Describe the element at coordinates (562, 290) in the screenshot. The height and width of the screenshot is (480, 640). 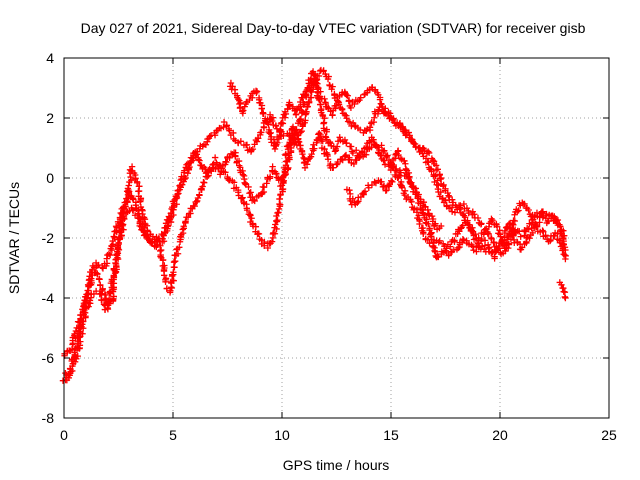
I see `series-track-f` at that location.